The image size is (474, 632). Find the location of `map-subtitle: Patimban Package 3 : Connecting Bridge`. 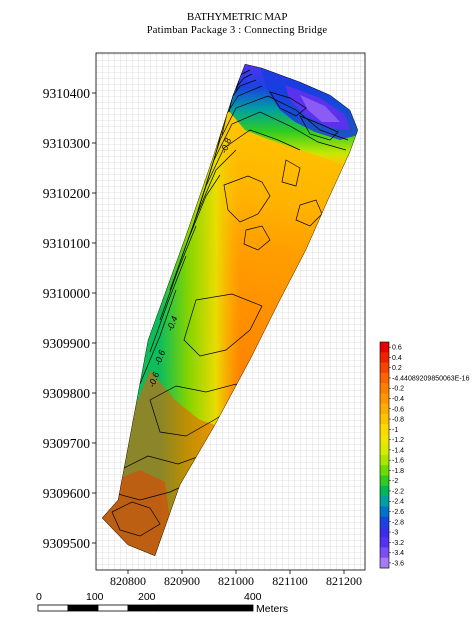

map-subtitle: Patimban Package 3 : Connecting Bridge is located at coordinates (237, 30).